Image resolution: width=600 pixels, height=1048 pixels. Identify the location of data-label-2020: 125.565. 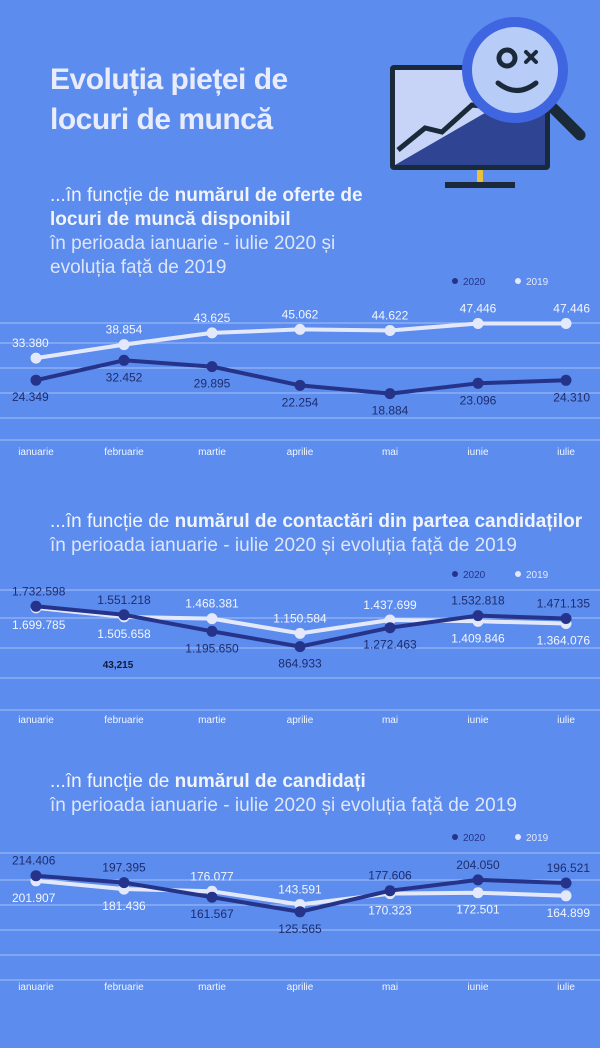
(300, 929).